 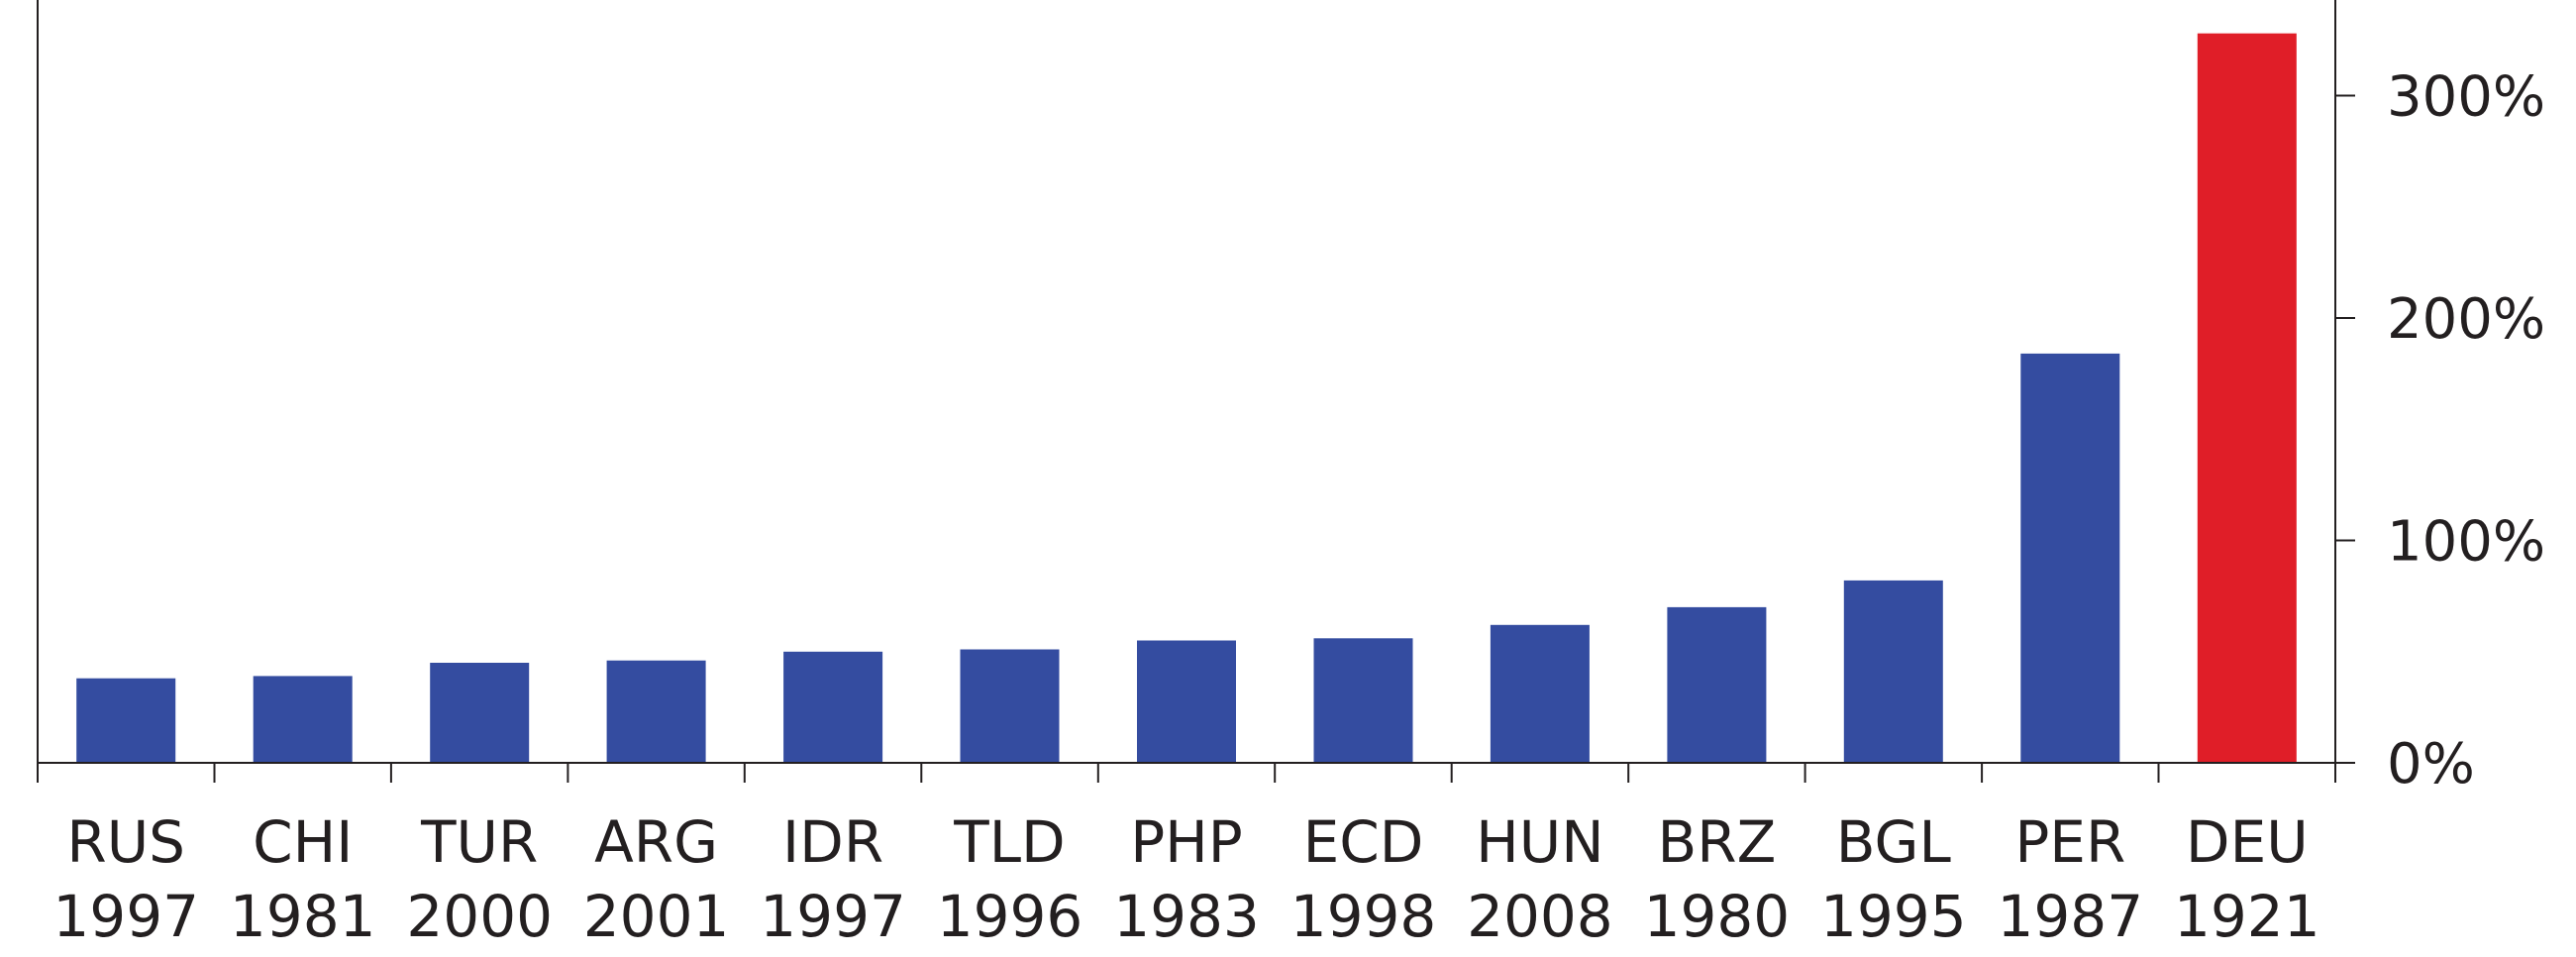 I want to click on x-tick-label-code: BRZ, so click(x=1716, y=842).